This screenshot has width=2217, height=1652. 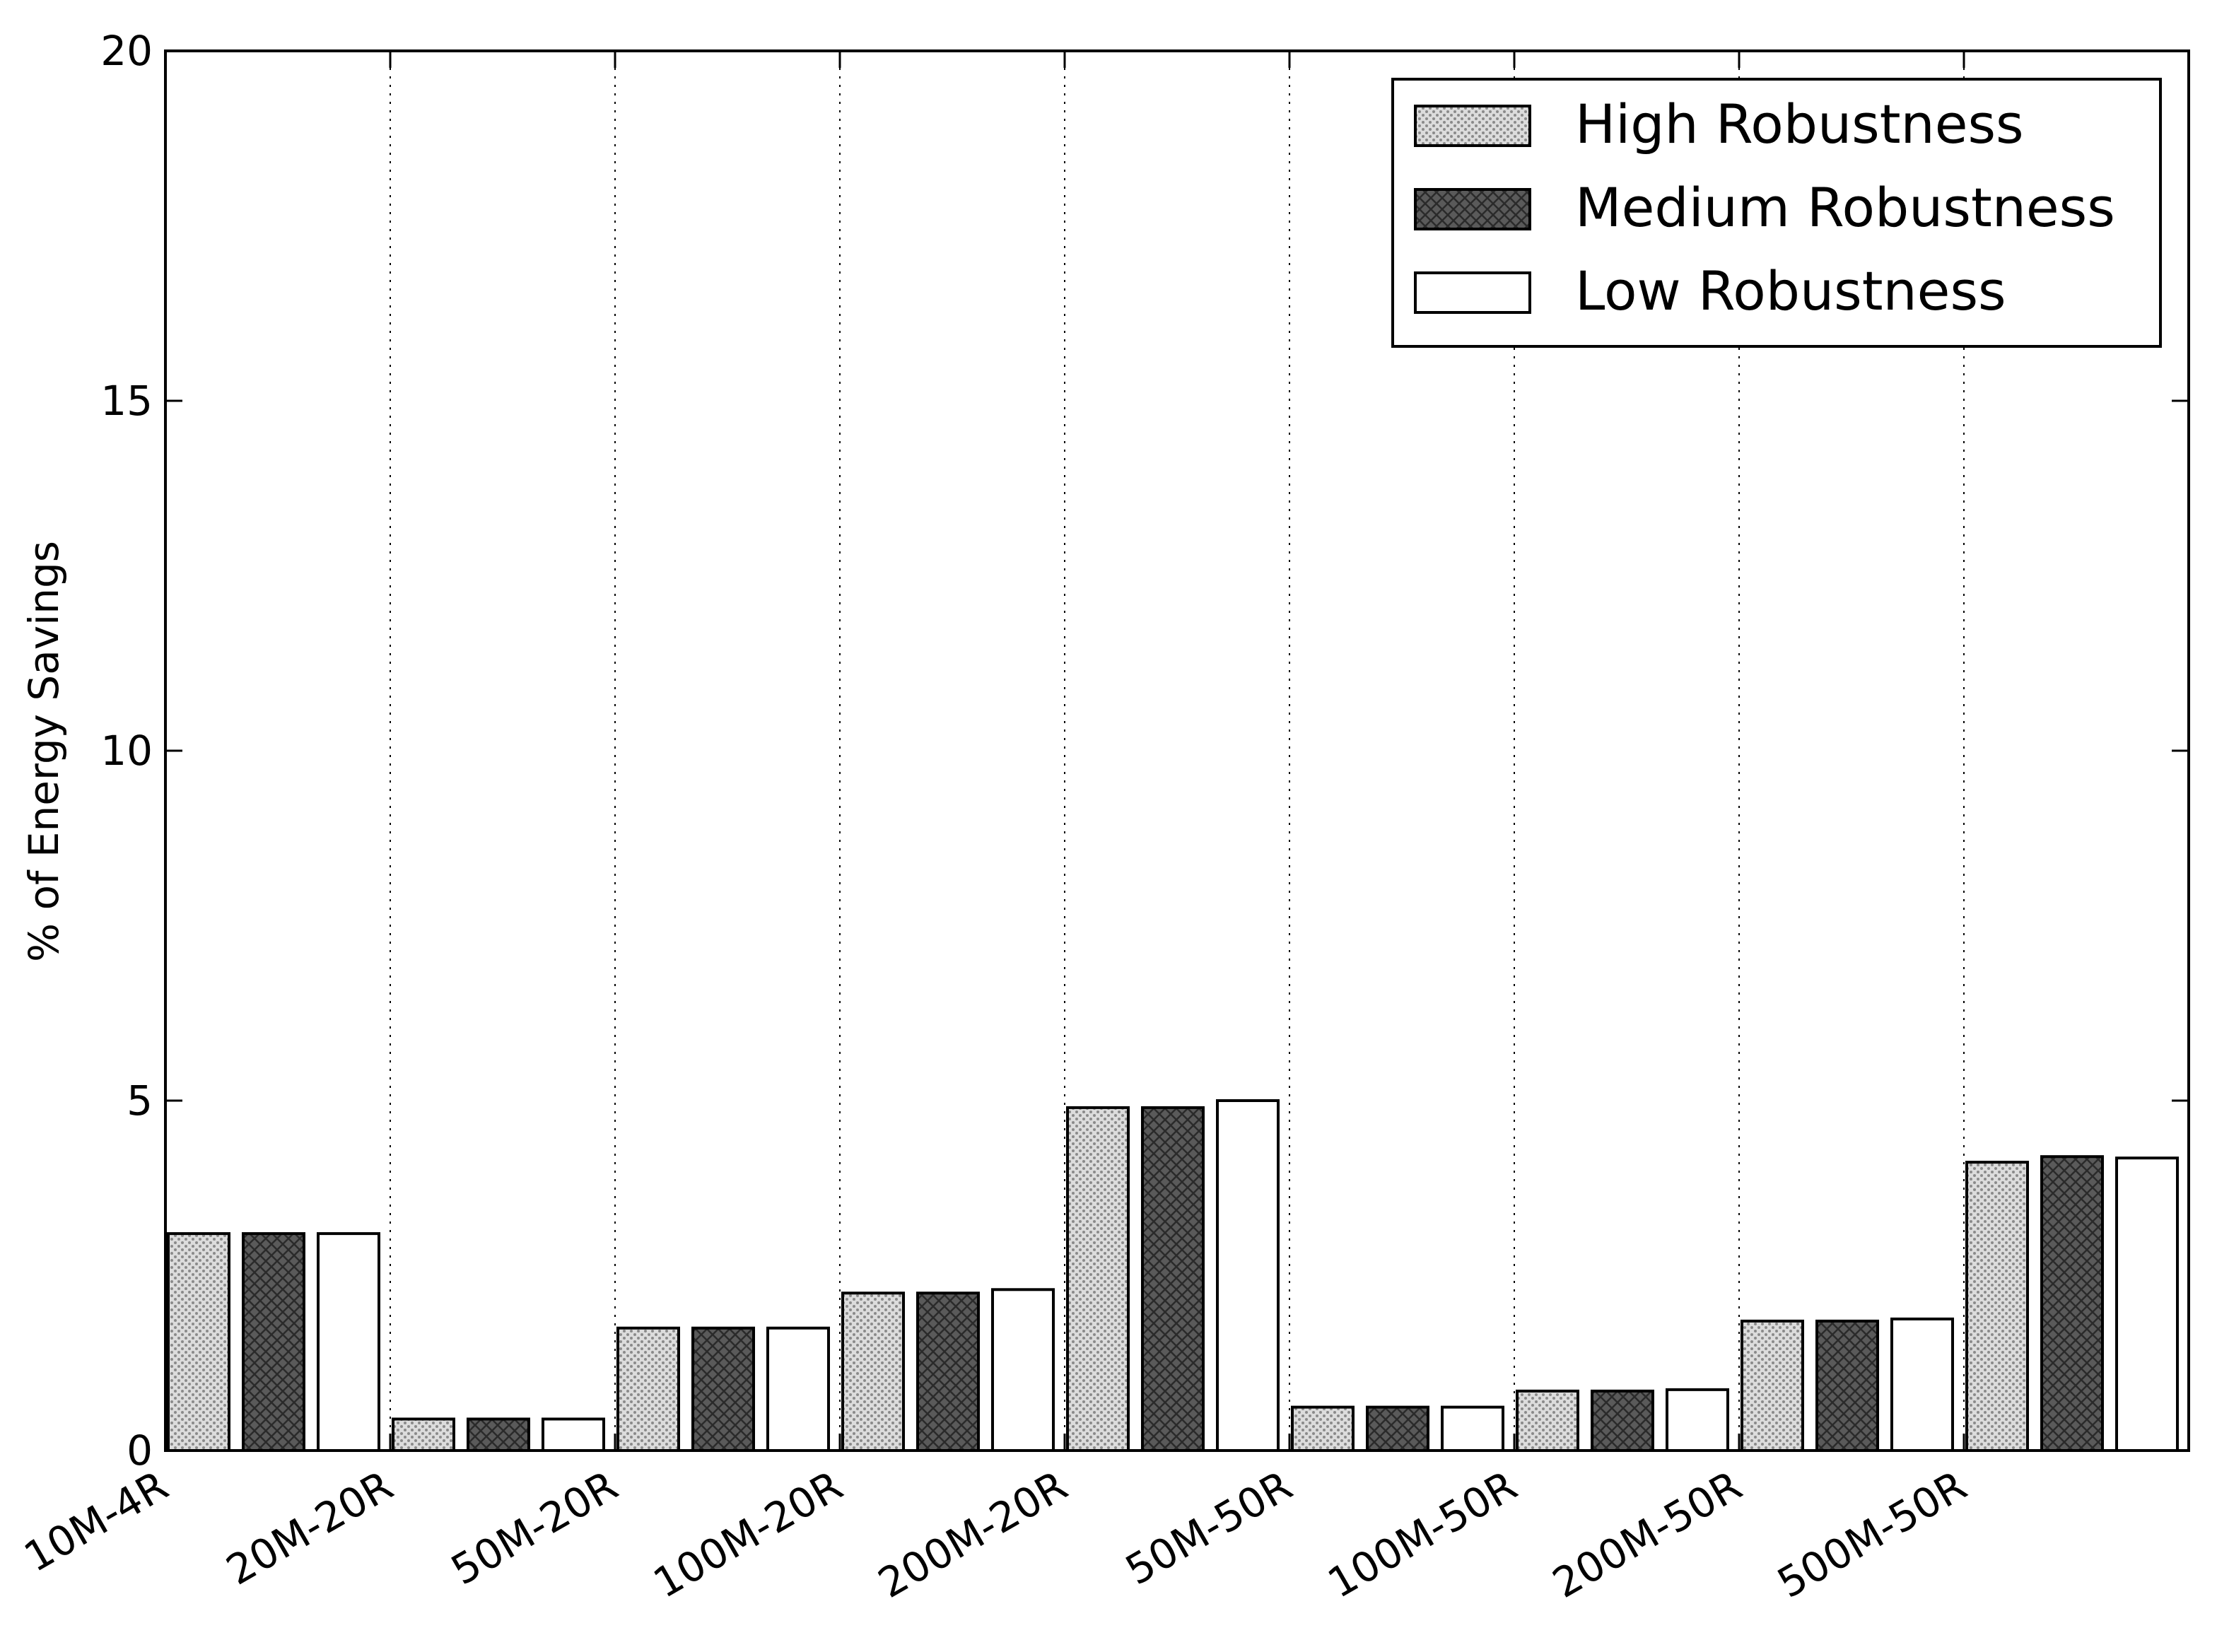 What do you see at coordinates (535, 1527) in the screenshot?
I see `x-tick-label: 50M-20R` at bounding box center [535, 1527].